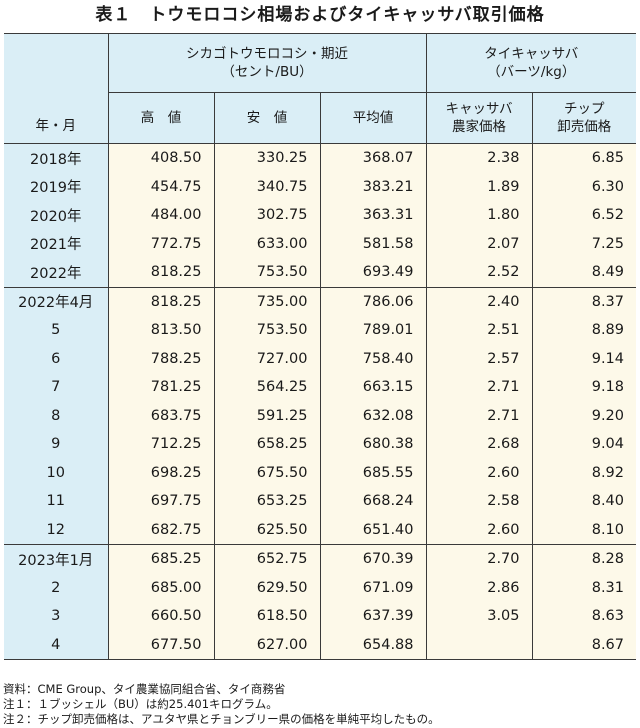 The image size is (640, 728). I want to click on cell-label: 2021年, so click(56, 243).